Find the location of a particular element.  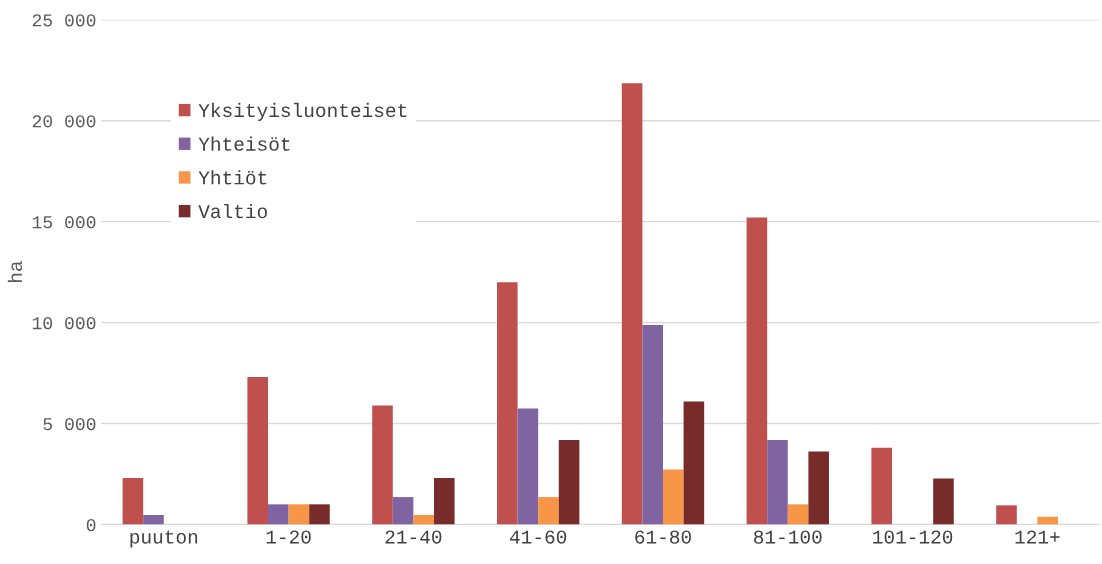

x-tick-label: 101-120 is located at coordinates (913, 537).